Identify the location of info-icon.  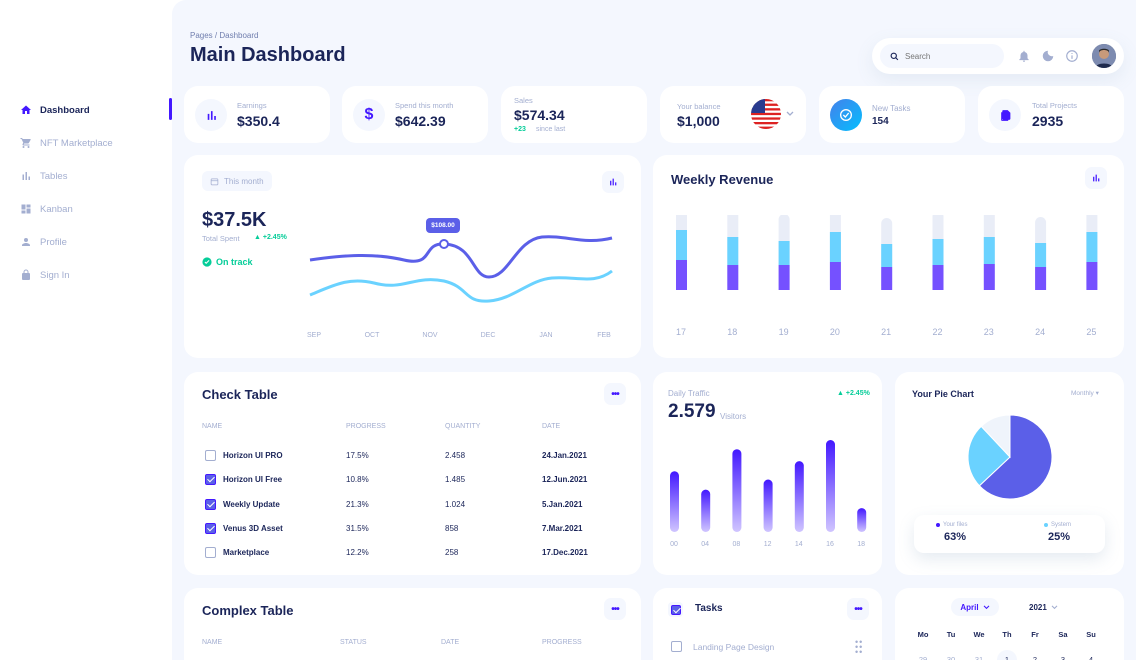
(1072, 56).